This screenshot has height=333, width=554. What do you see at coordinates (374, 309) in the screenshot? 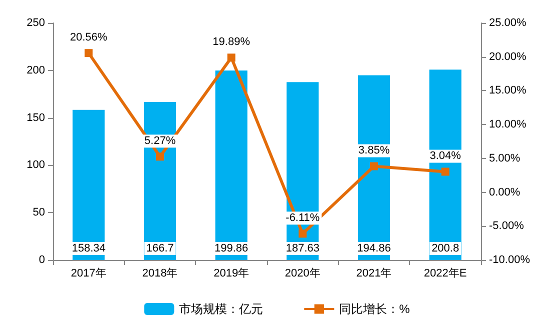
I see `legend-label: 同比增长：%` at bounding box center [374, 309].